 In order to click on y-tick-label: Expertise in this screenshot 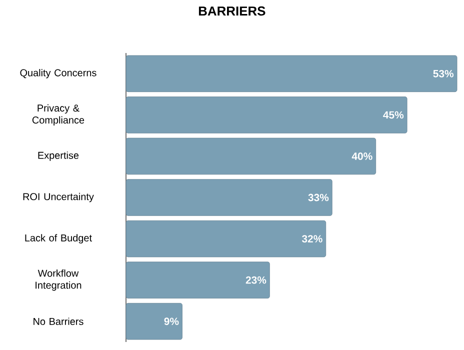, I will do `click(58, 156)`.